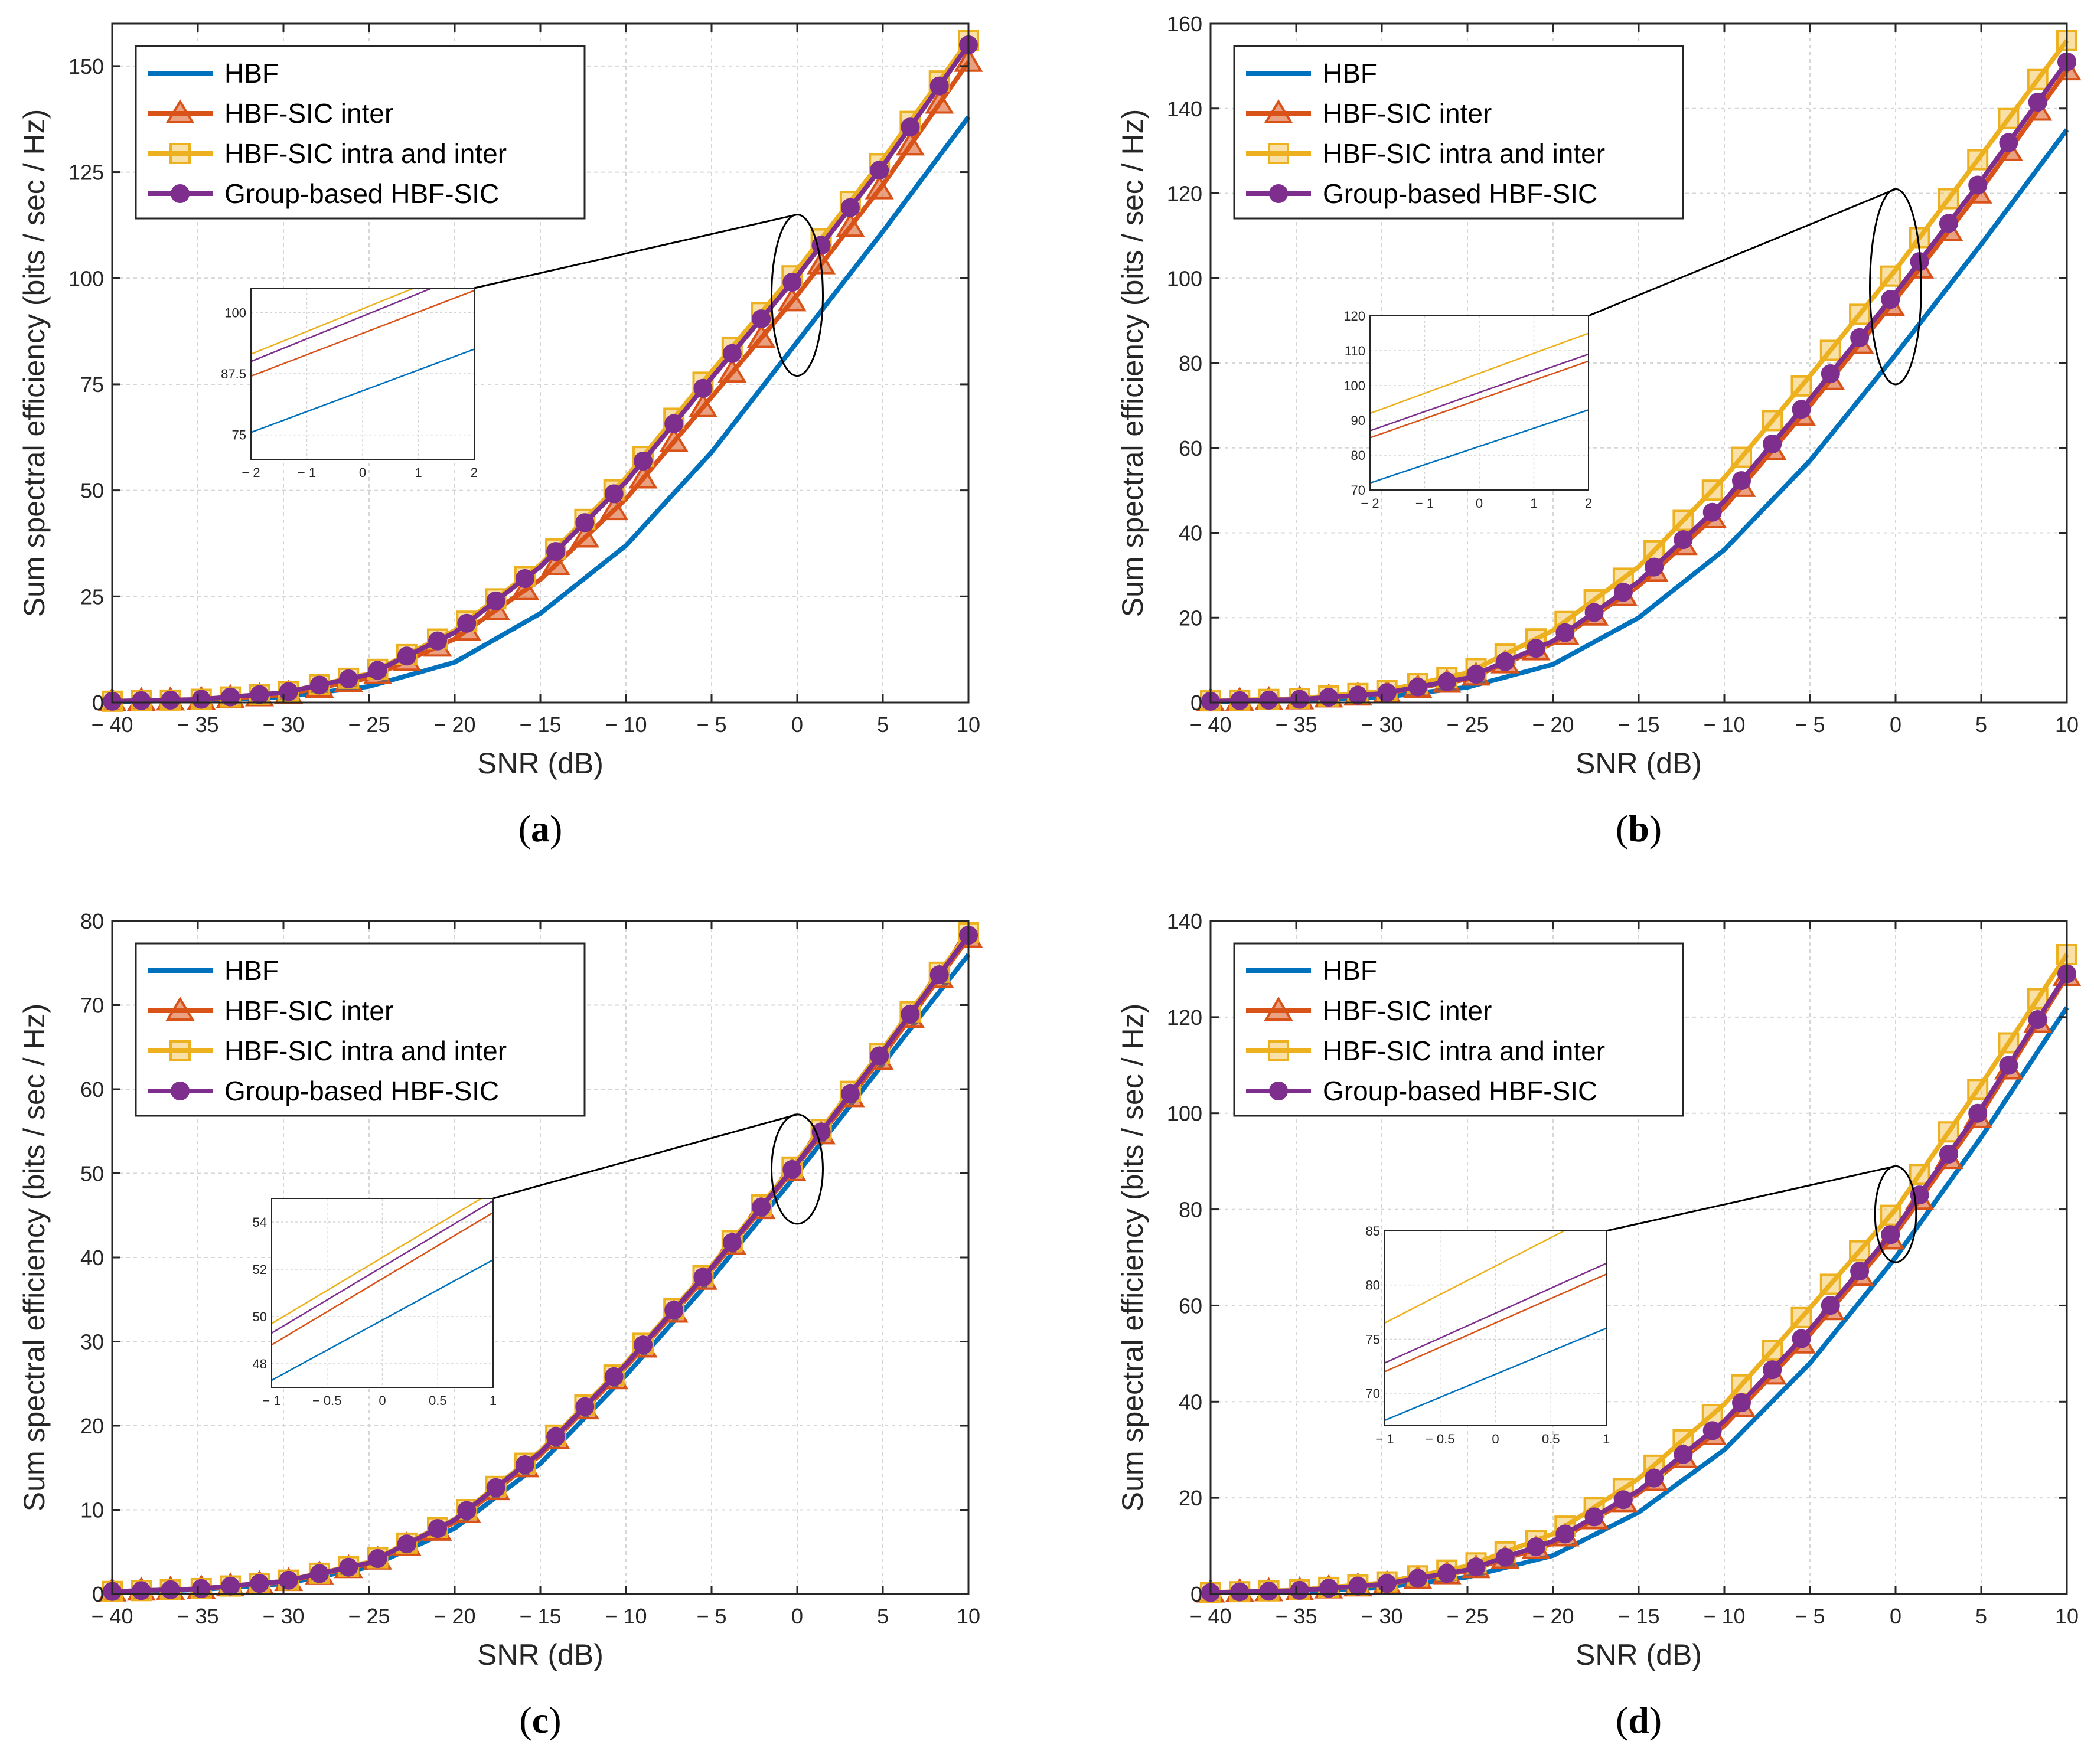 Image resolution: width=2094 pixels, height=1764 pixels. I want to click on caption-letter: d, so click(1638, 1720).